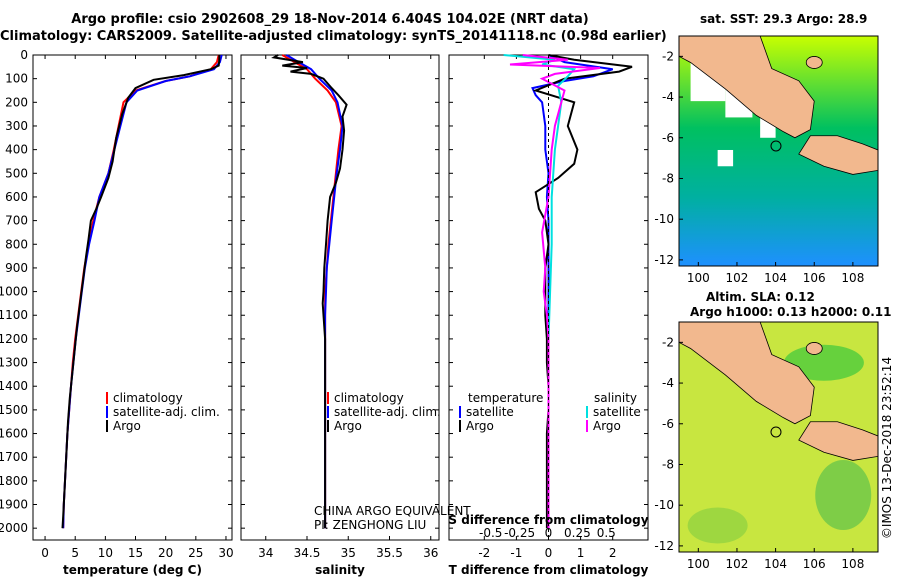  I want to click on depth-tick-label: 100, so click(16, 79).